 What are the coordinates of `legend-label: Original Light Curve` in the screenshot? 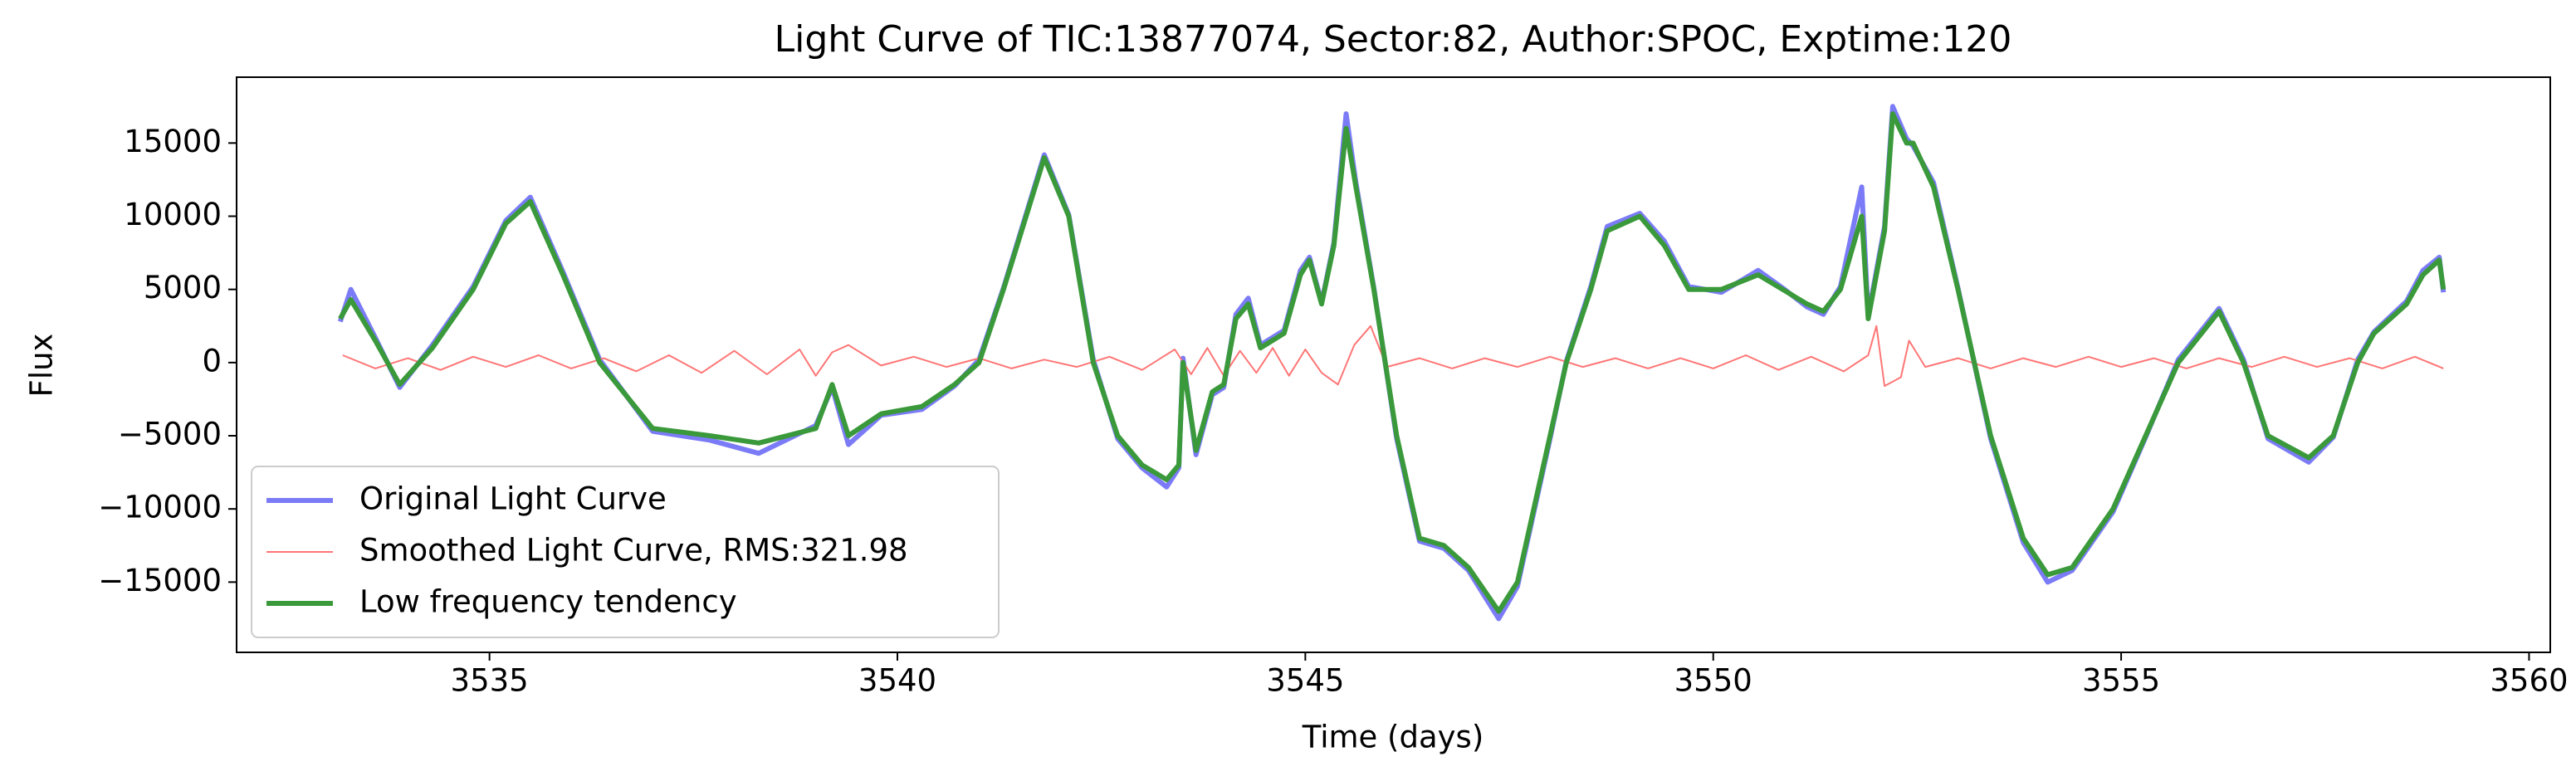 It's located at (513, 499).